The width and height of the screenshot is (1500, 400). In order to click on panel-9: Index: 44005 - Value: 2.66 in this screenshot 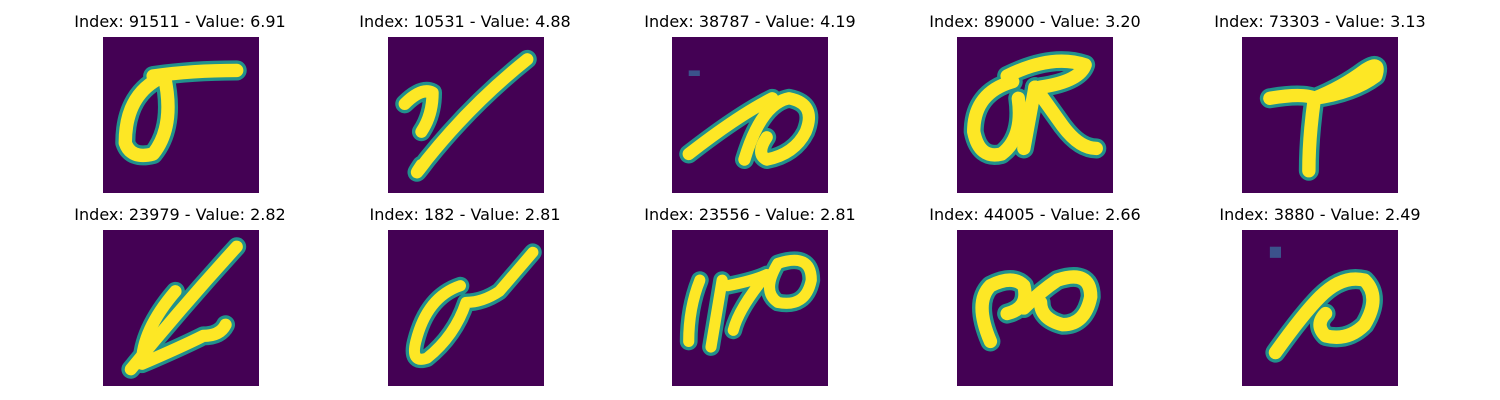, I will do `click(1035, 293)`.